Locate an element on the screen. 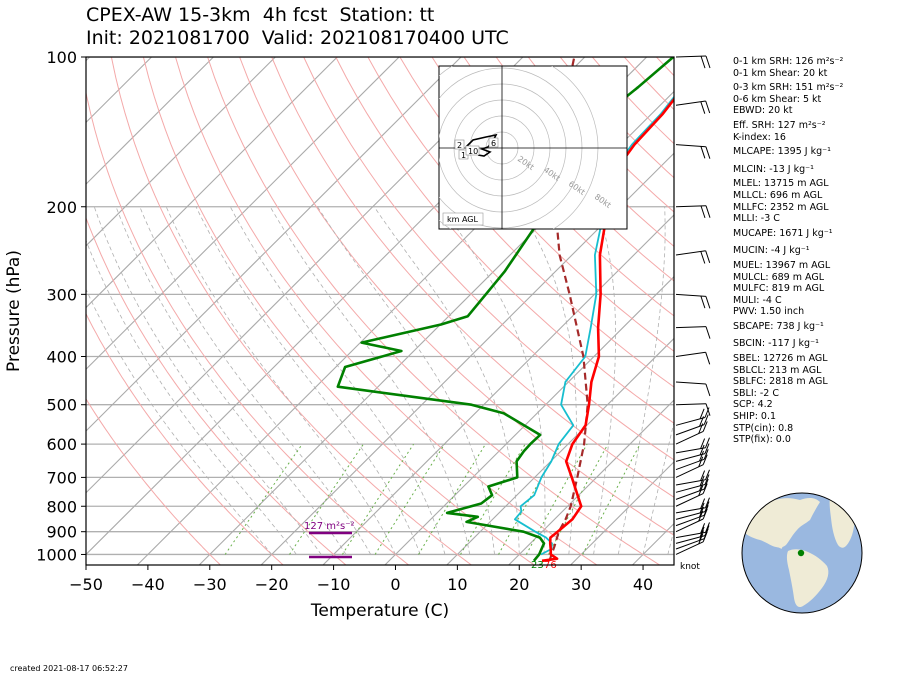  stat-line: SBLFC: 2818 m AGL is located at coordinates (780, 382).